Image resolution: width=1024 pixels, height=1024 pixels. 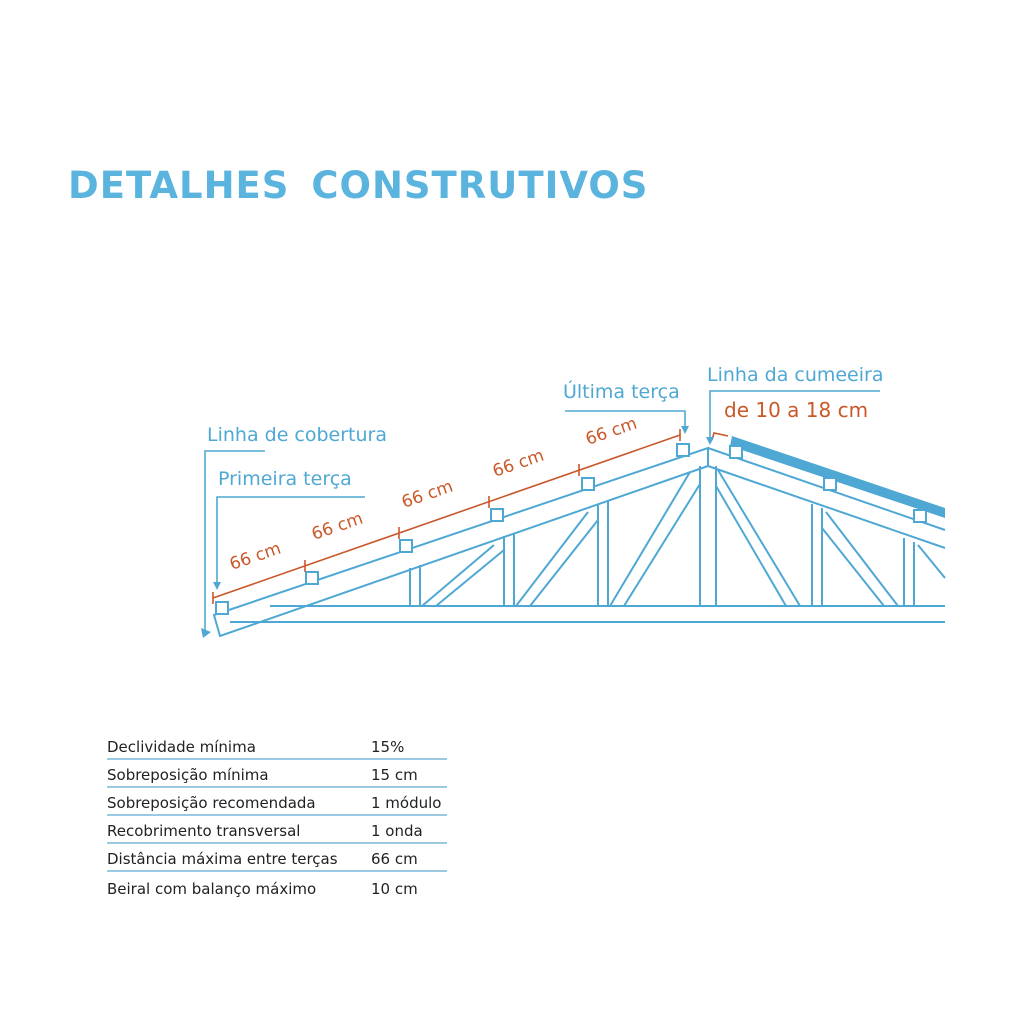 I want to click on spec-label: Declividade mínima, so click(x=181, y=747).